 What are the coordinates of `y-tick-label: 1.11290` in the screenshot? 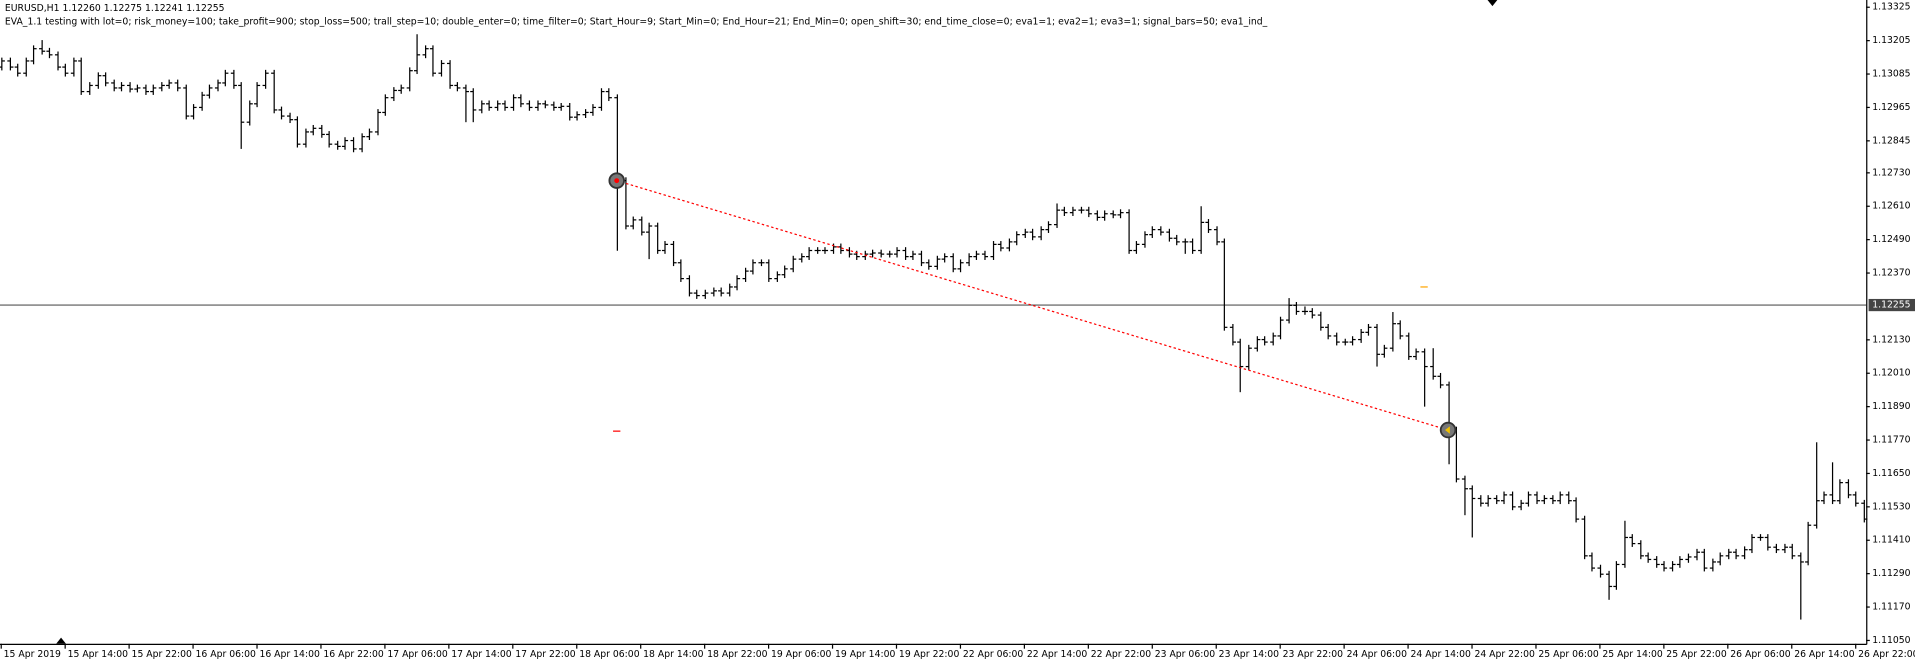 It's located at (1891, 573).